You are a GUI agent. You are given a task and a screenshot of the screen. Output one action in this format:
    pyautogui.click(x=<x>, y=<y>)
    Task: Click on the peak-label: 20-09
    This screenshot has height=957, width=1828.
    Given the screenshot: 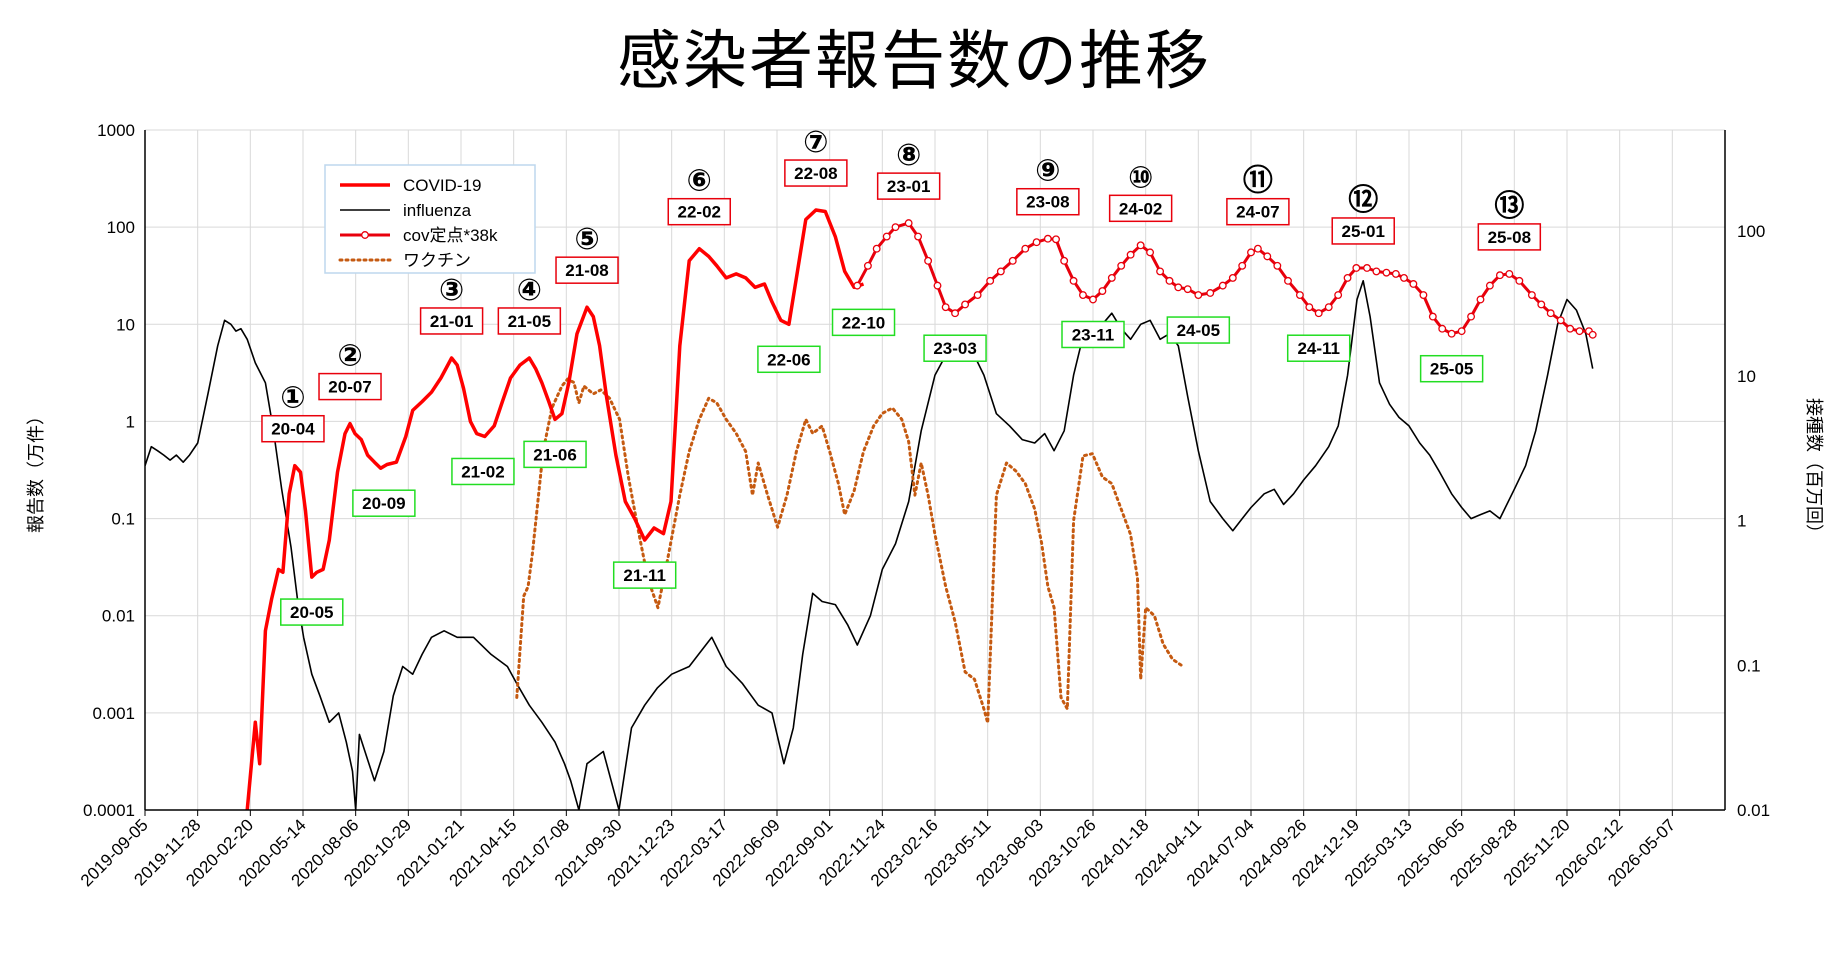 What is the action you would take?
    pyautogui.click(x=383, y=503)
    